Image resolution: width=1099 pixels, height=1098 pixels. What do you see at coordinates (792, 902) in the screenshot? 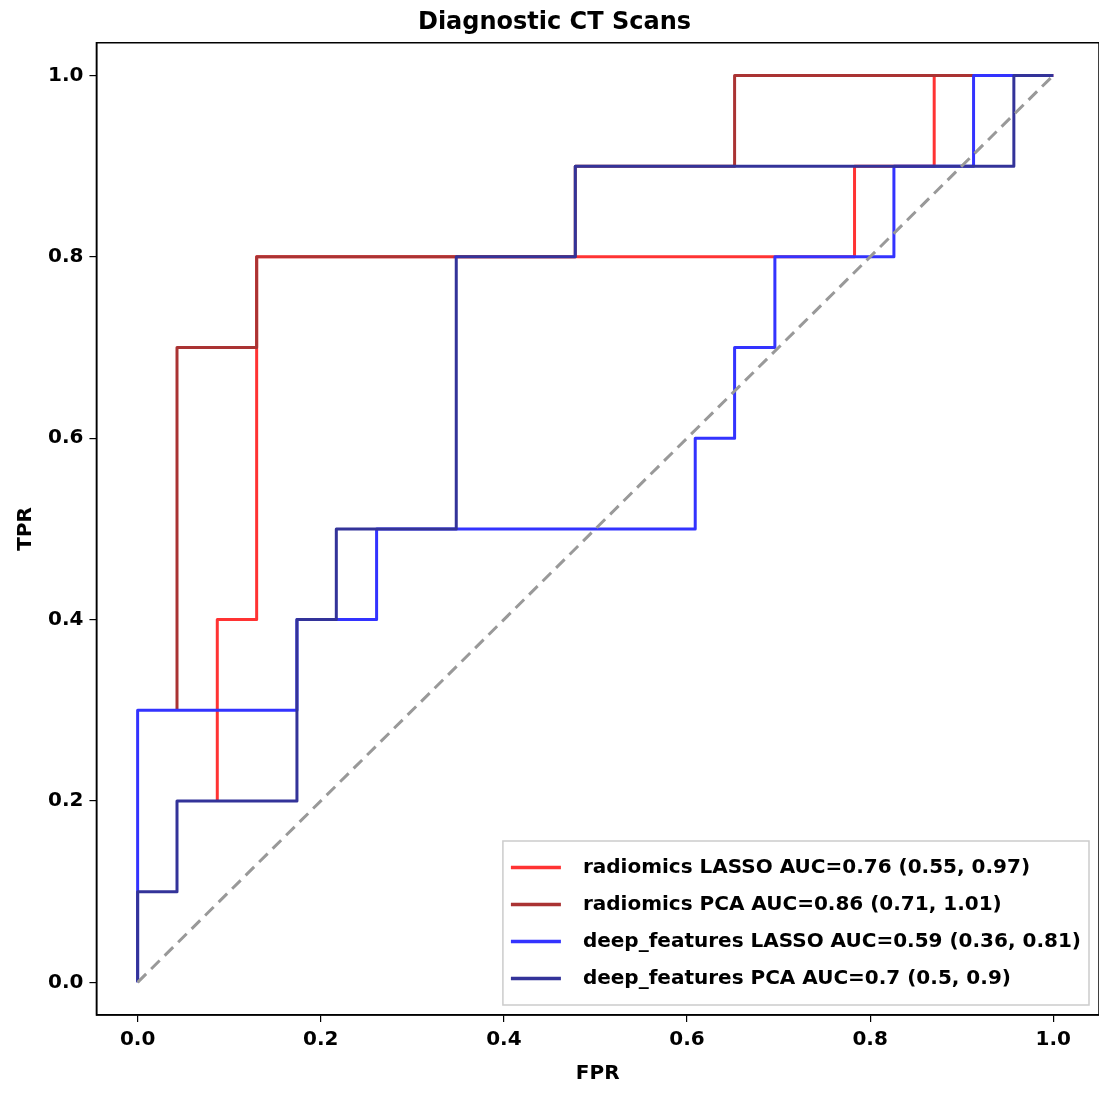
I see `legend-label: radiomics PCA AUC=0.86 (0.71, 1.01)` at bounding box center [792, 902].